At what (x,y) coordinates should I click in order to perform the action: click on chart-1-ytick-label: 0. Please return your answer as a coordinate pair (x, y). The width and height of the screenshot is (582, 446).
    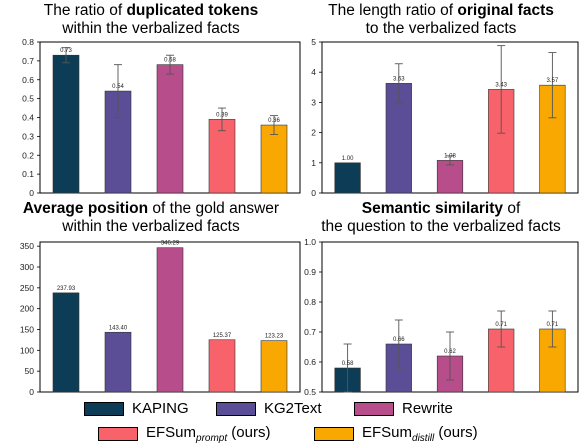
    Looking at the image, I should click on (31, 193).